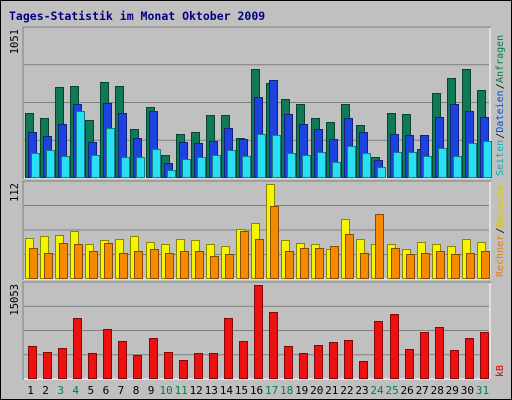 This screenshot has width=512, height=400. Describe the element at coordinates (271, 390) in the screenshot. I see `day-label-17: 17` at that location.